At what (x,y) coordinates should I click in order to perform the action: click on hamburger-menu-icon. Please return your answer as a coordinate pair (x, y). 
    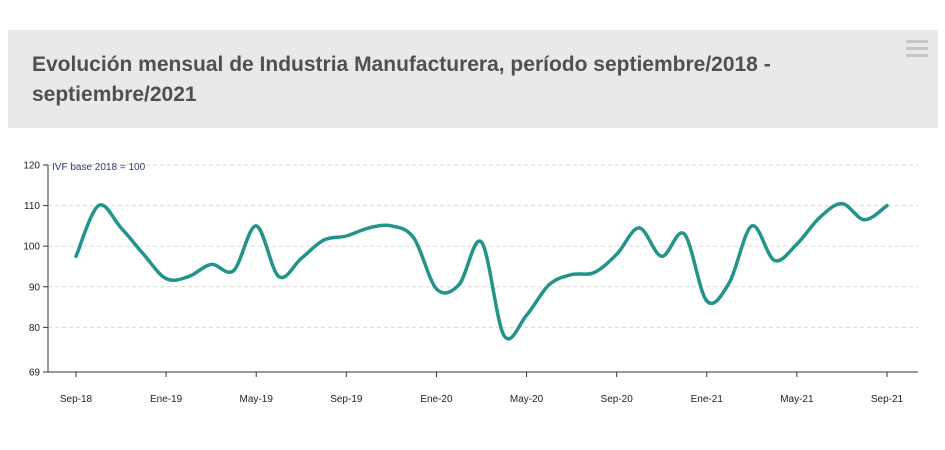
    Looking at the image, I should click on (917, 49).